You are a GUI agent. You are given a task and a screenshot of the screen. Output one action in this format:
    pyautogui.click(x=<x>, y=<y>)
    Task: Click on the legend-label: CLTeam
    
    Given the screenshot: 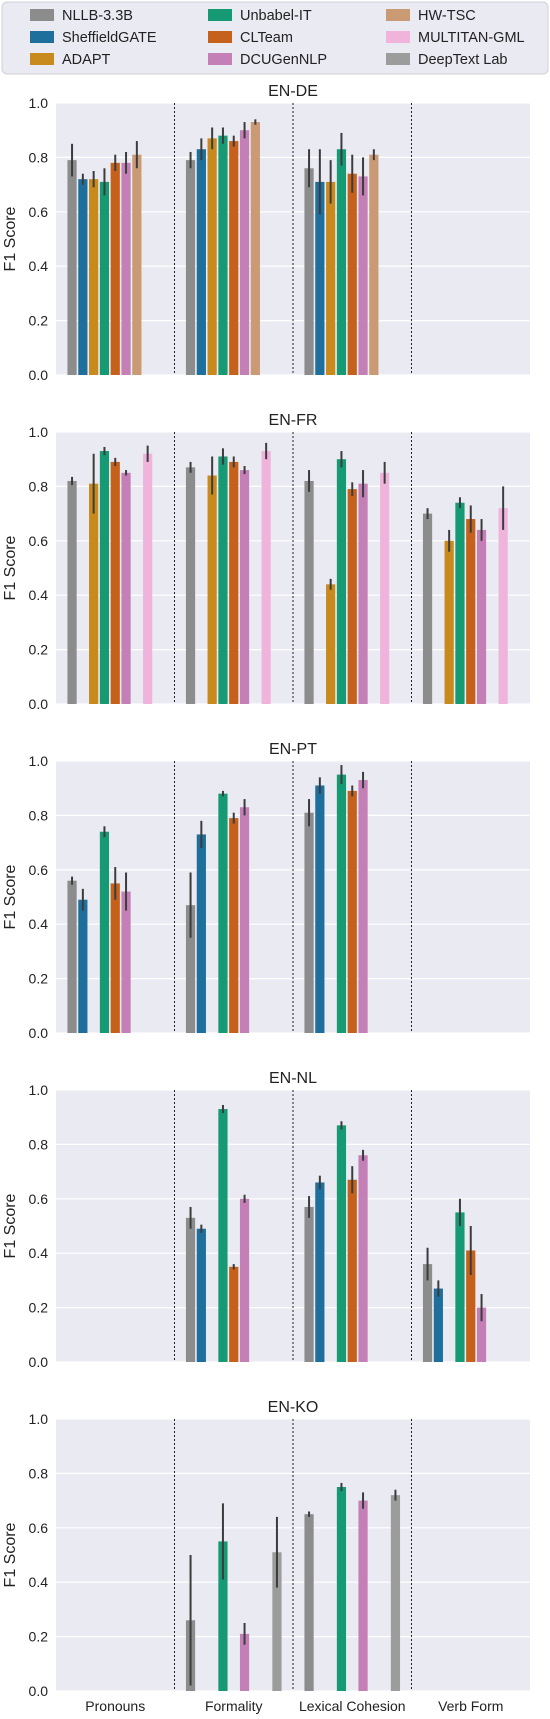 What is the action you would take?
    pyautogui.click(x=266, y=38)
    